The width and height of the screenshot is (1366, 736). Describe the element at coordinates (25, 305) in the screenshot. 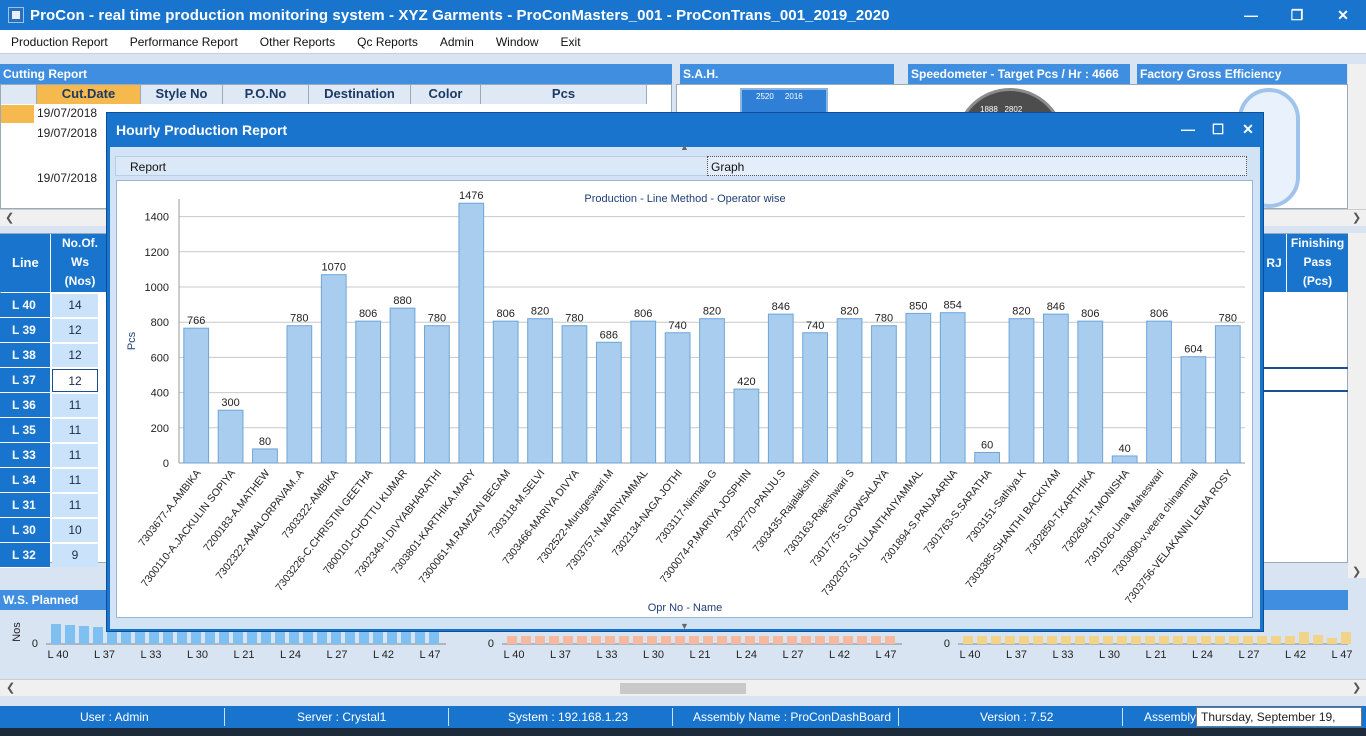

I see `line-cell: L 40` at that location.